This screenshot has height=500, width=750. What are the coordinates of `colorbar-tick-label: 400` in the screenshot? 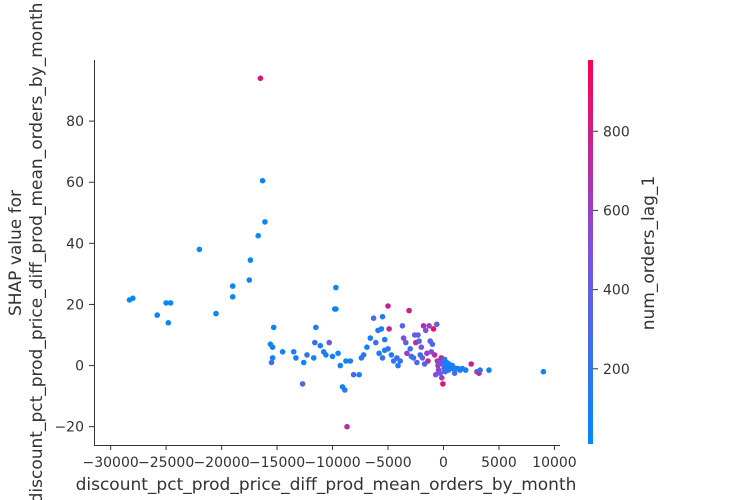 It's located at (616, 291).